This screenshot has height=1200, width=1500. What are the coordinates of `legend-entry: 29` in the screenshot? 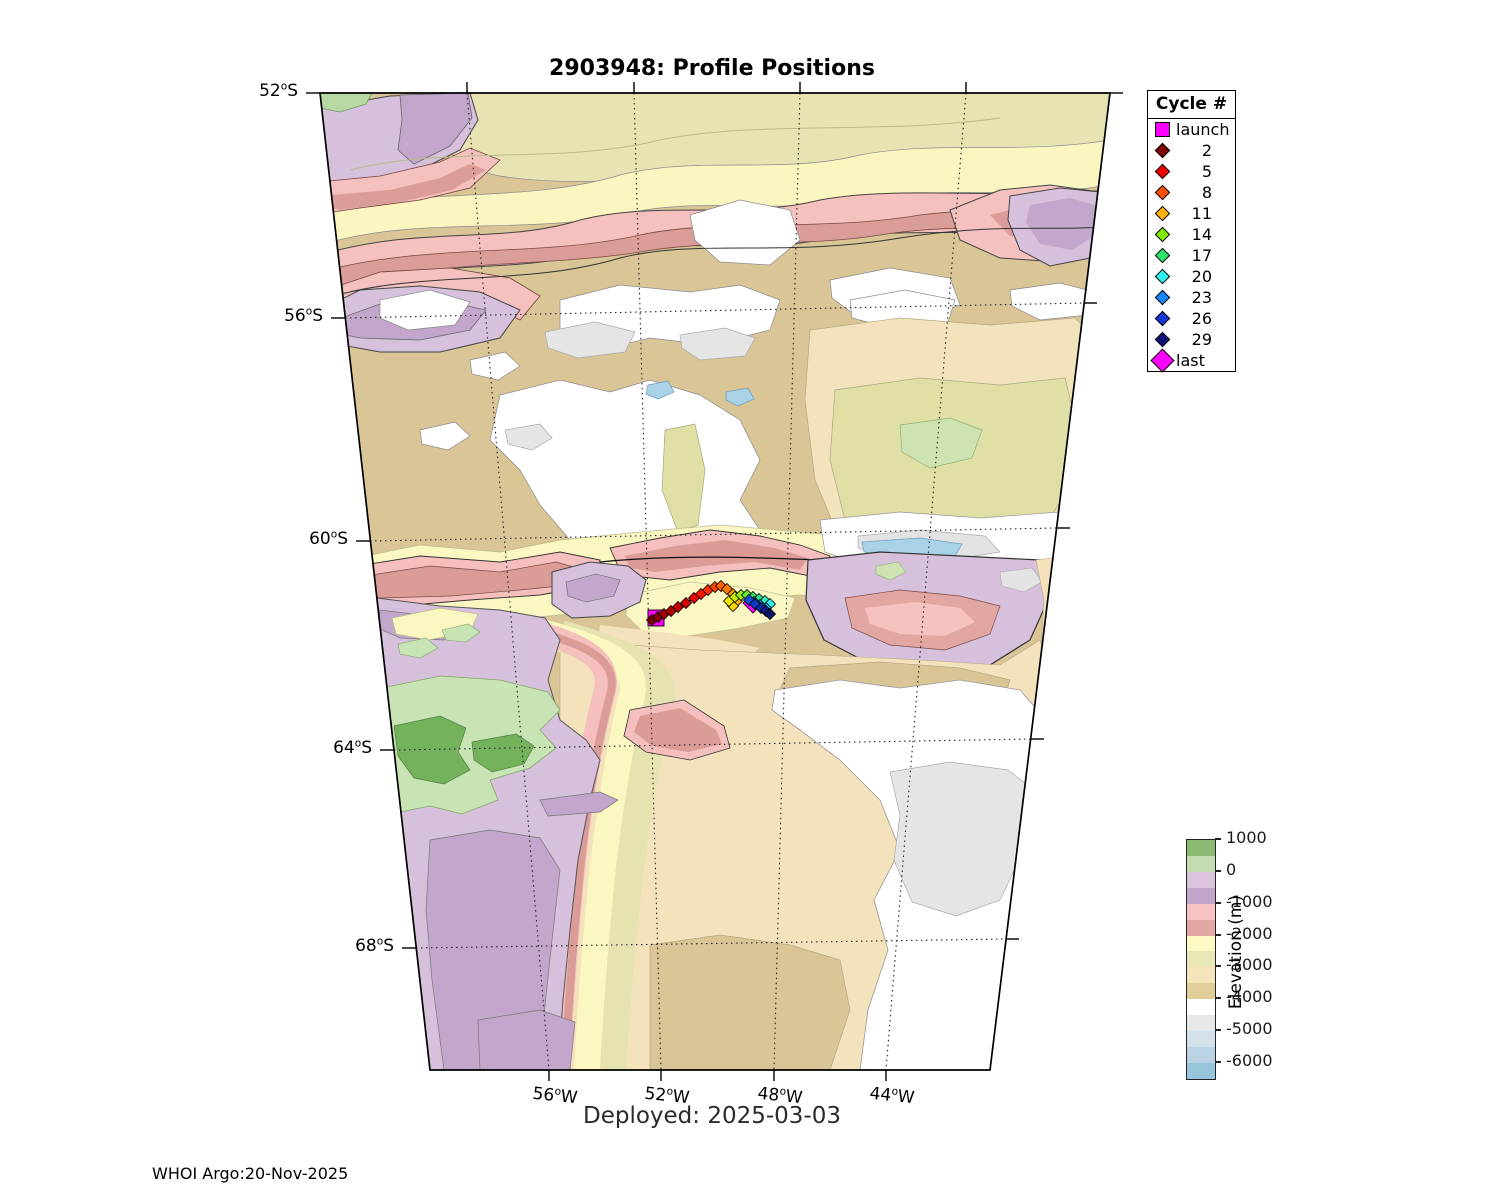 It's located at (1191, 339).